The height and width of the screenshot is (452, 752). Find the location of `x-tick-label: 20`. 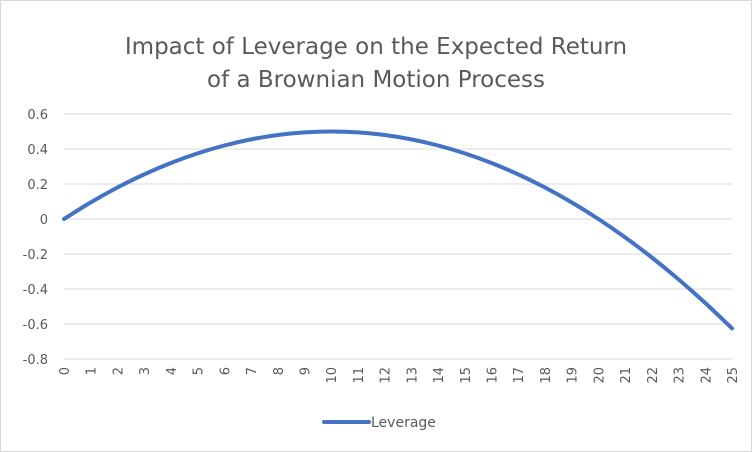

x-tick-label: 20 is located at coordinates (599, 375).